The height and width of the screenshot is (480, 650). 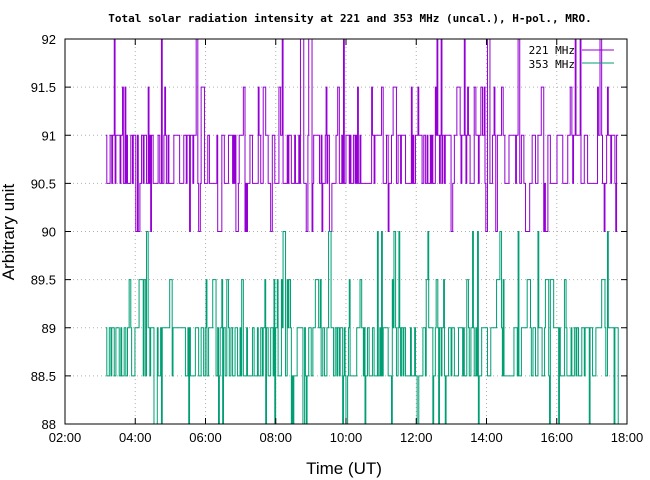 I want to click on x-tick-label: 02:00, so click(x=65, y=437).